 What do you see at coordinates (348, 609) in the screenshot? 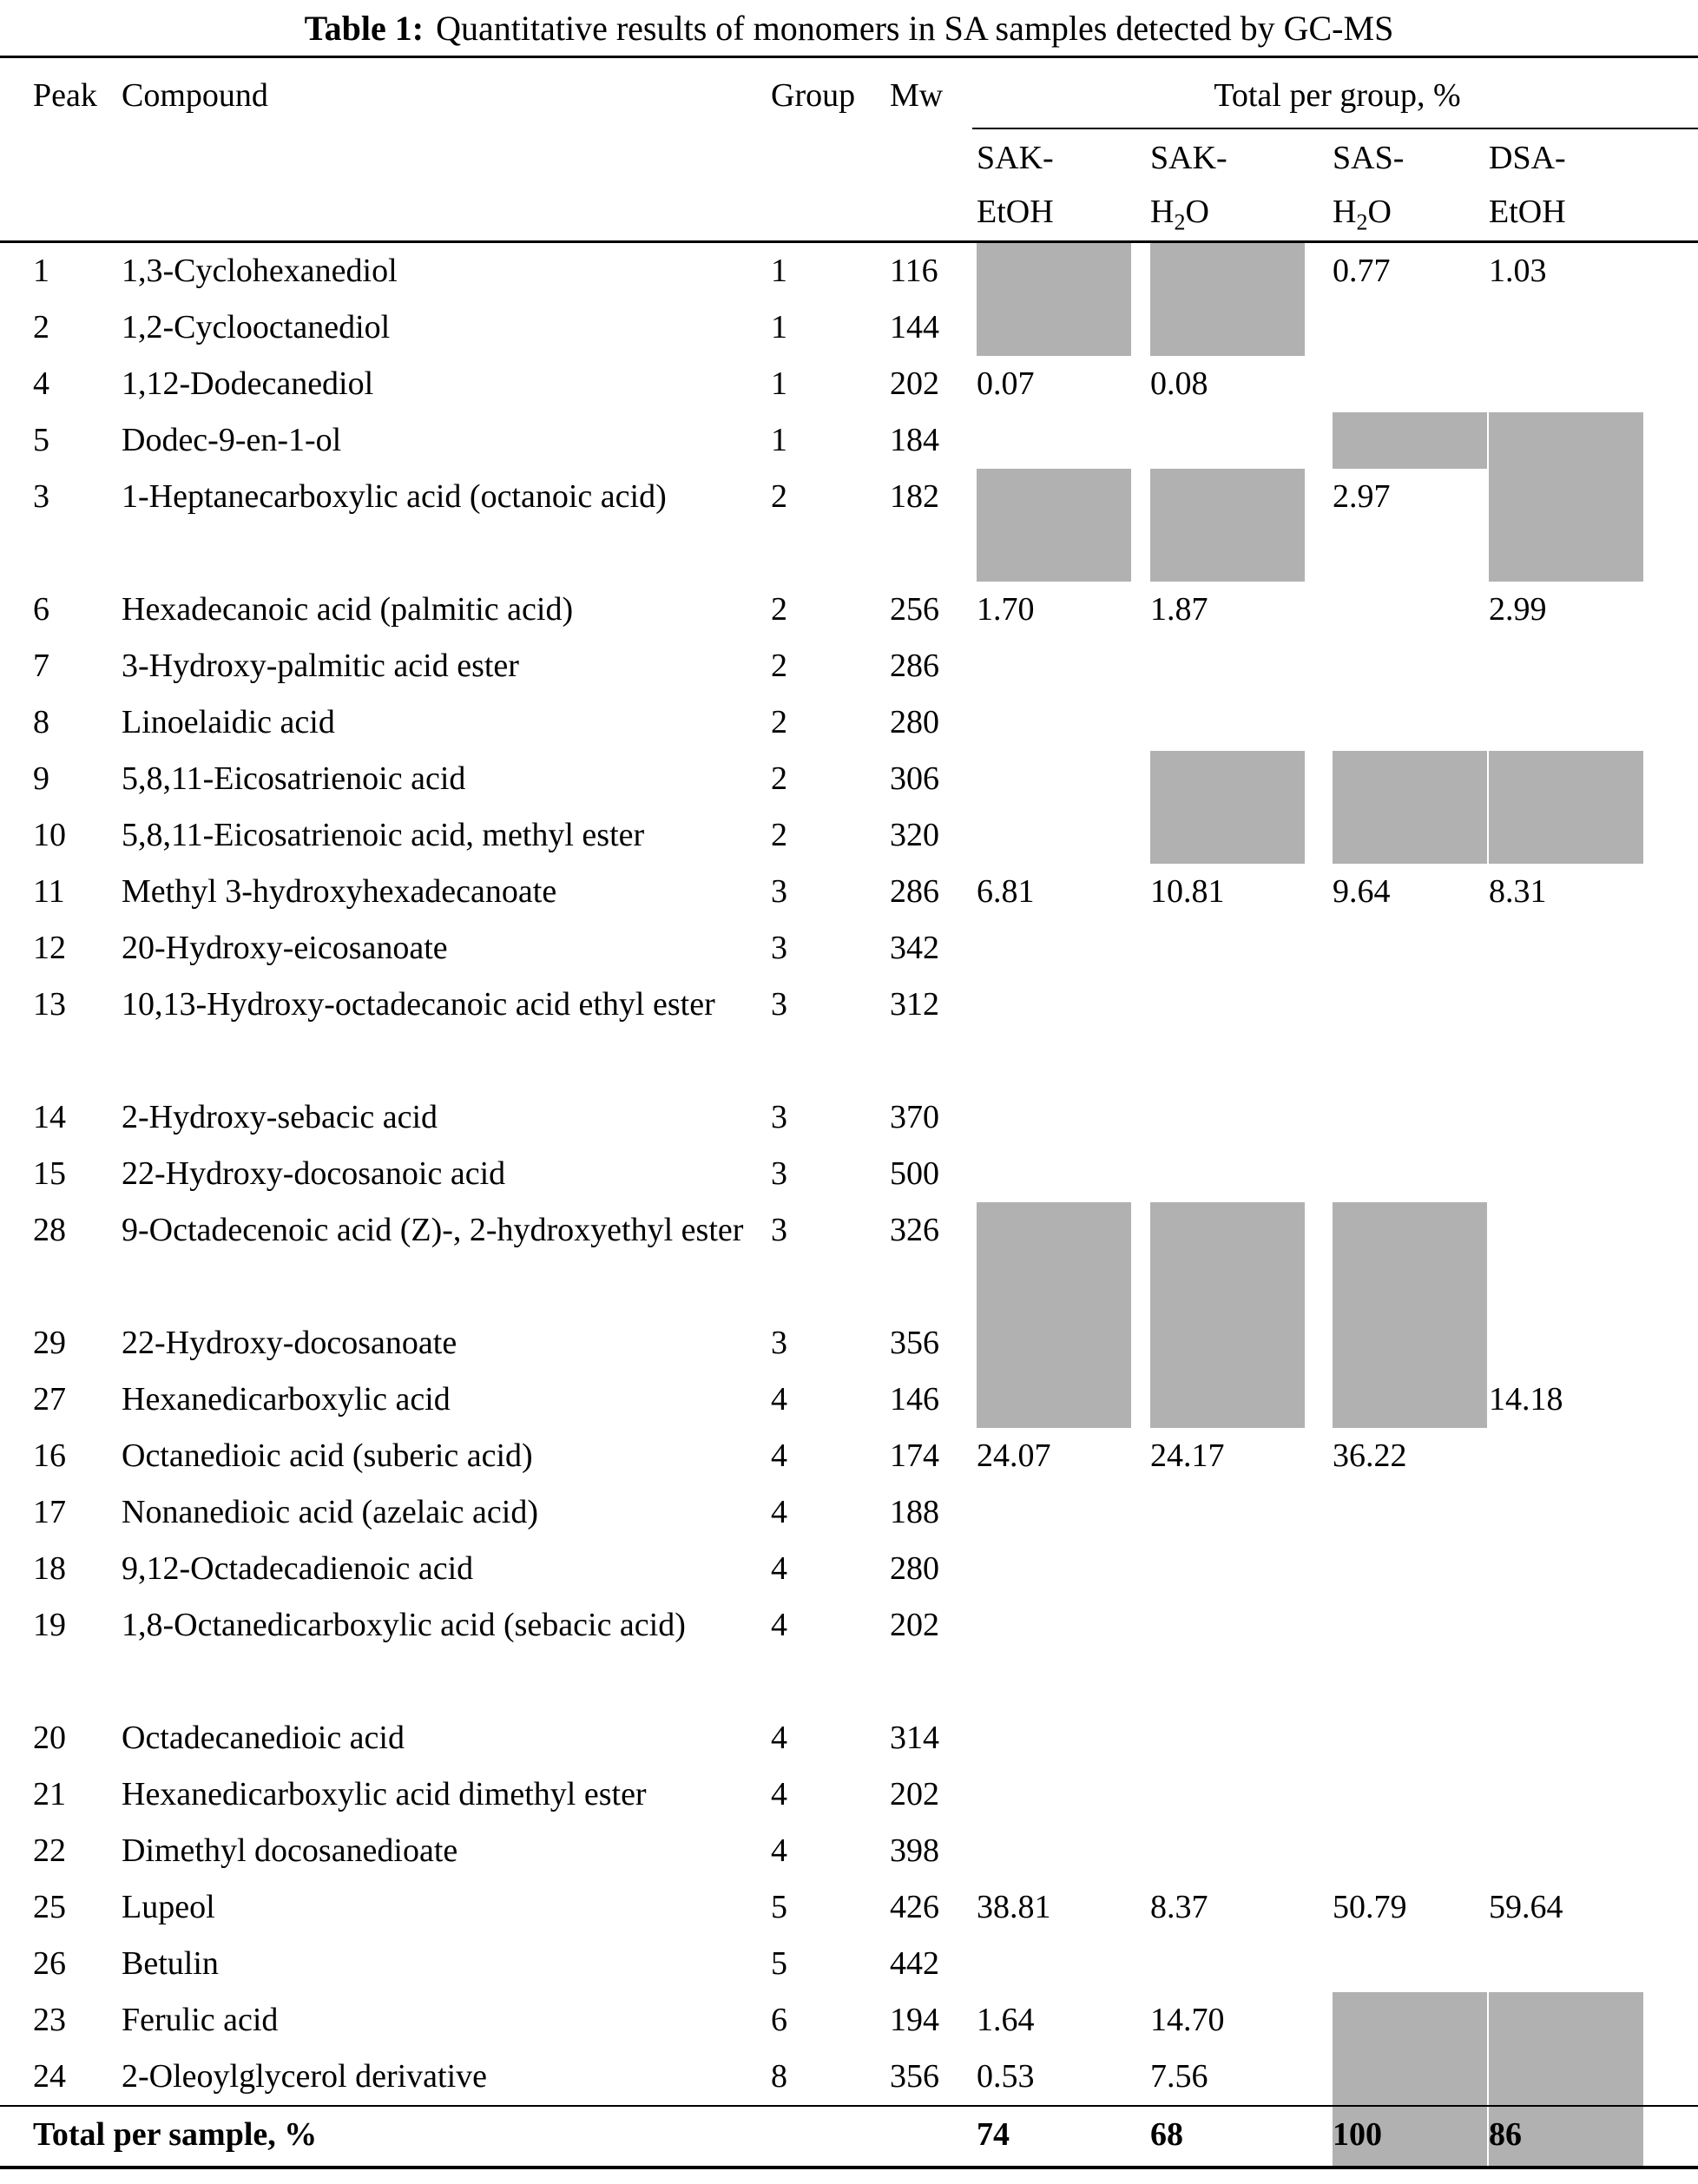
I see `compound-cell: Hexadecanoic acid (palmitic acid)` at bounding box center [348, 609].